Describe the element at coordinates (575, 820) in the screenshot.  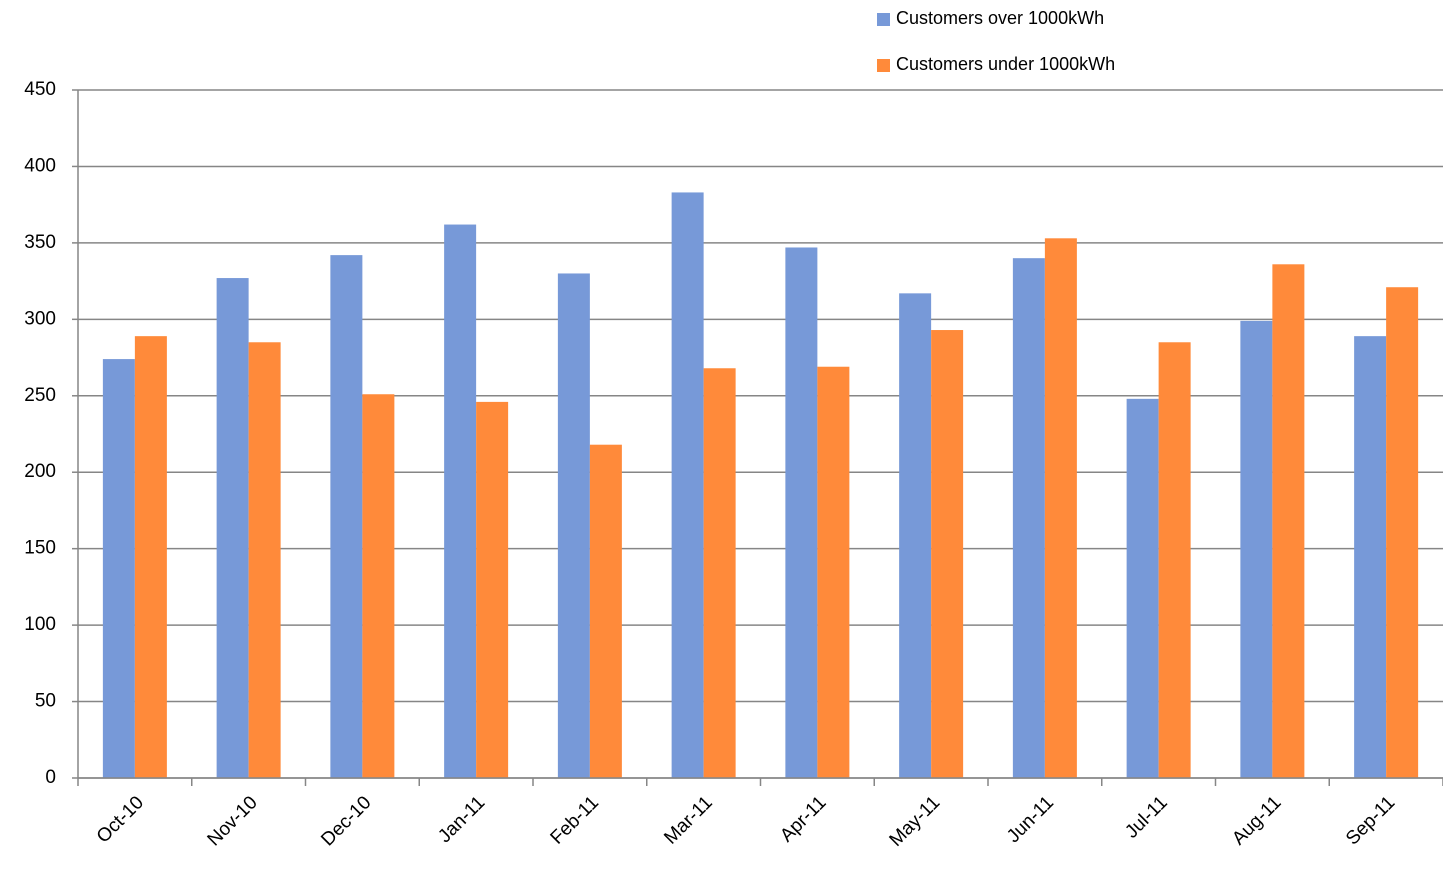
I see `x-tick-label: Feb-11` at that location.